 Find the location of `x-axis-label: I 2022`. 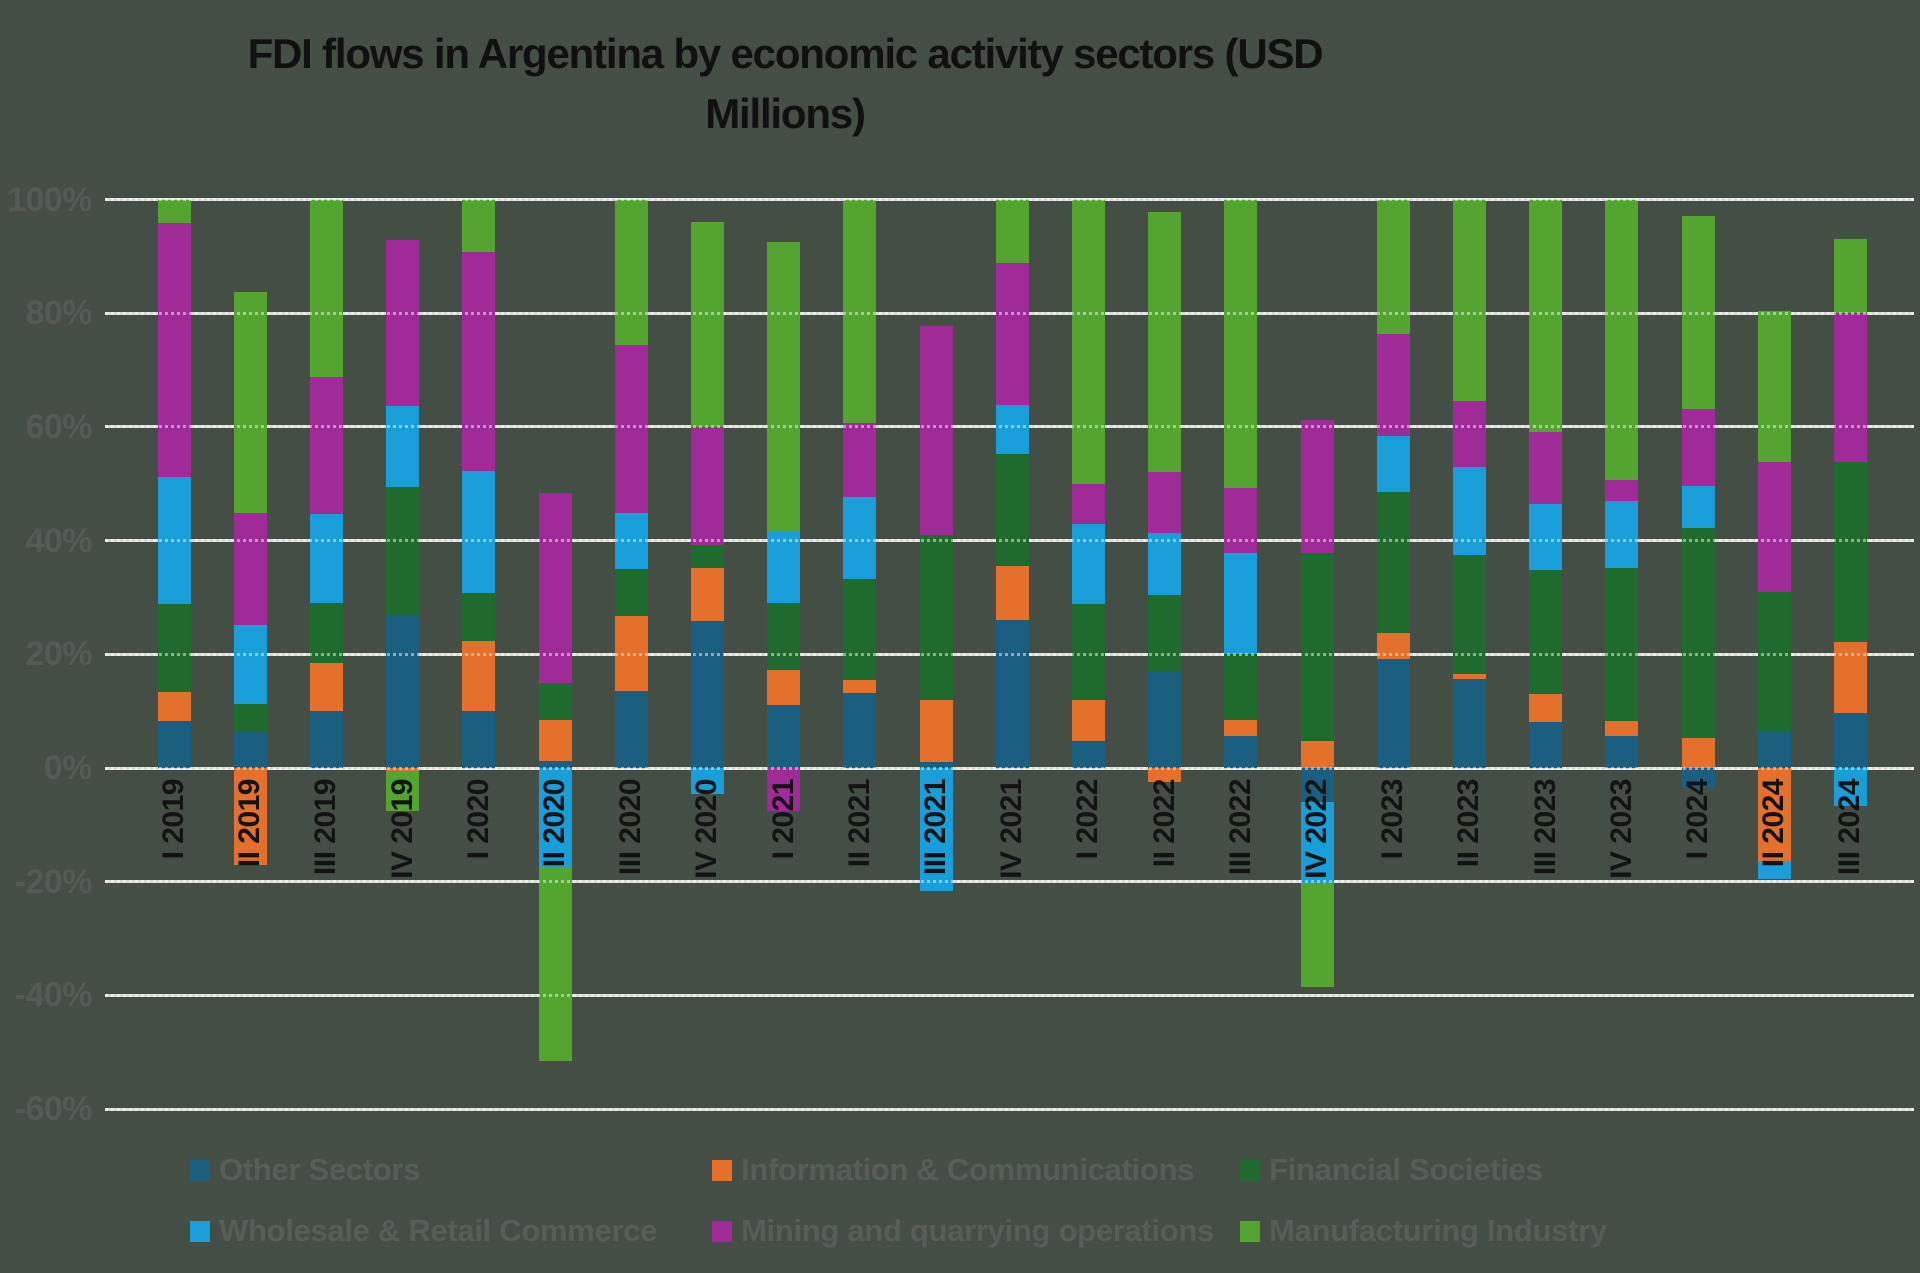

x-axis-label: I 2022 is located at coordinates (1088, 819).